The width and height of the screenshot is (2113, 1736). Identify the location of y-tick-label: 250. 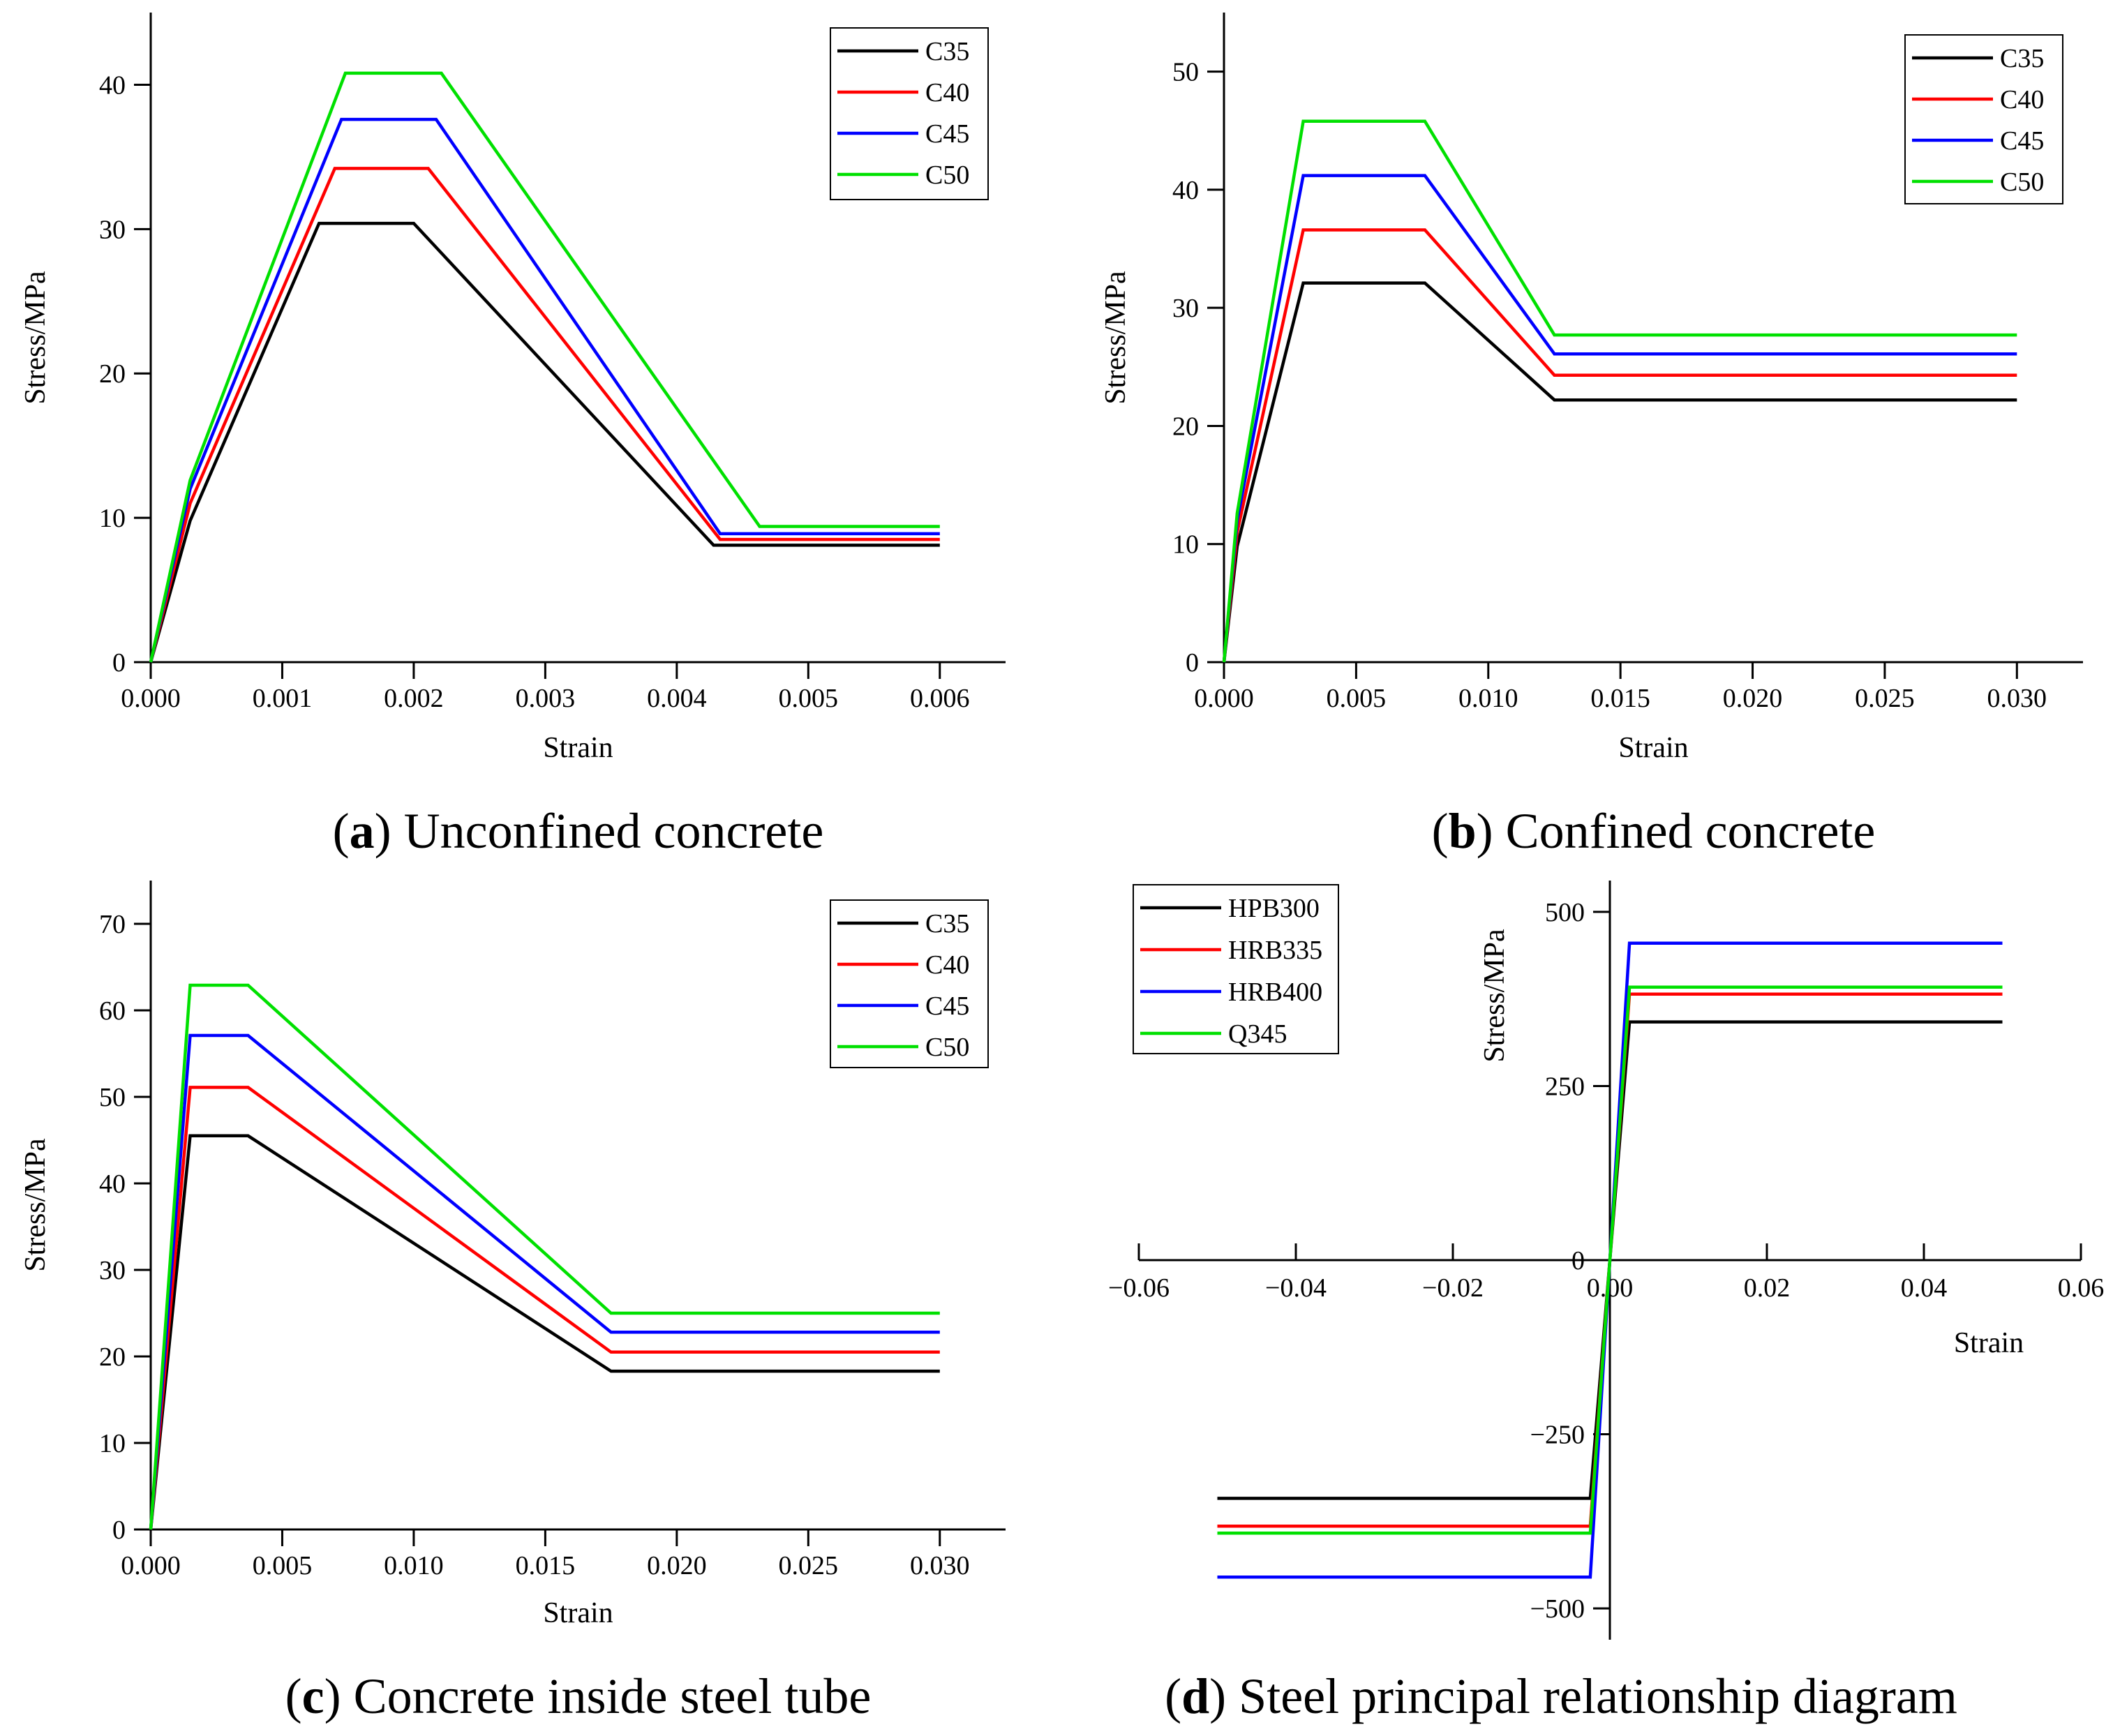
(1565, 1086).